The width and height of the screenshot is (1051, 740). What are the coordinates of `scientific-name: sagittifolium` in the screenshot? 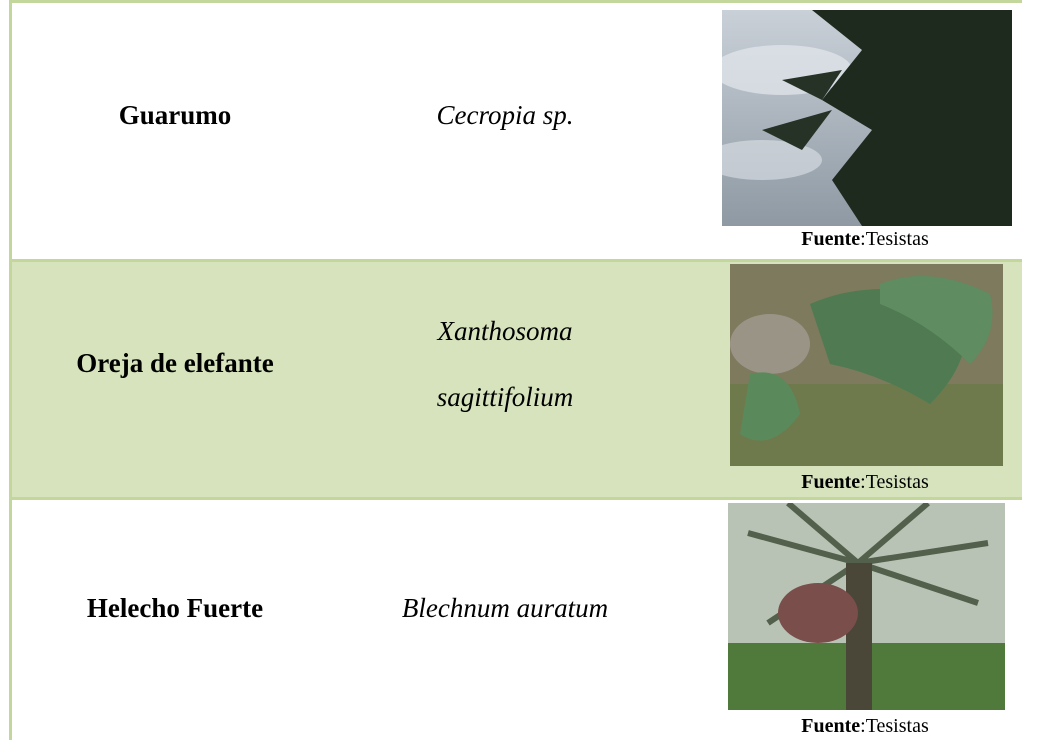 It's located at (505, 397).